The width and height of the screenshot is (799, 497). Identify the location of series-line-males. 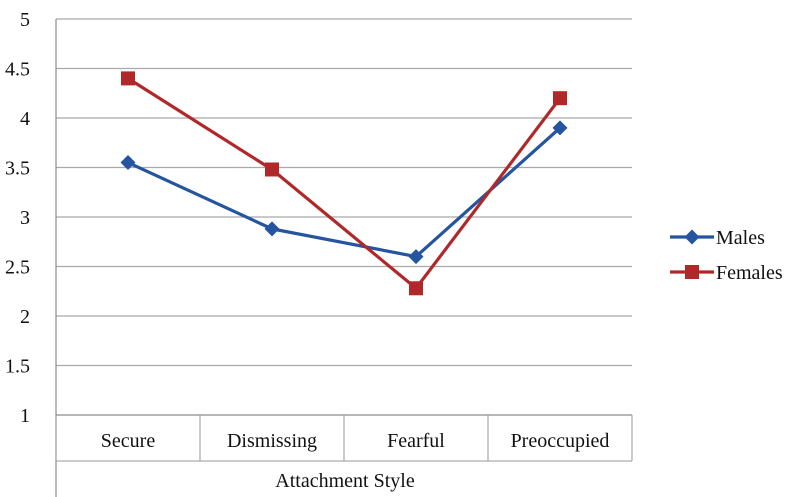
(344, 192).